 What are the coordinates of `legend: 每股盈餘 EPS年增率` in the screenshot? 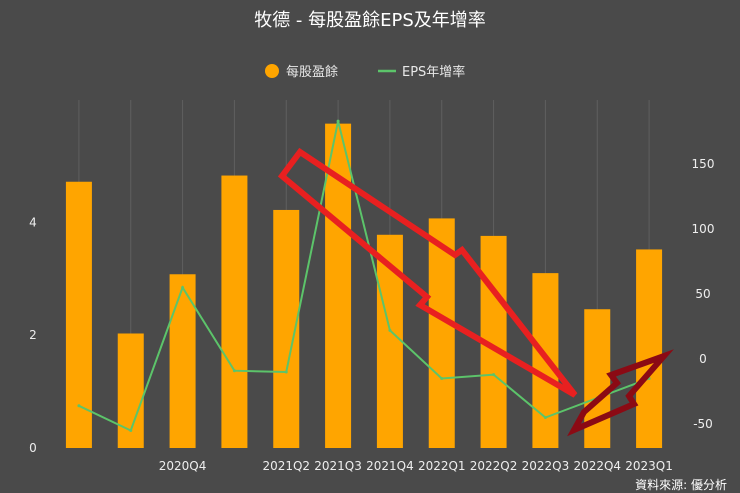 It's located at (365, 72).